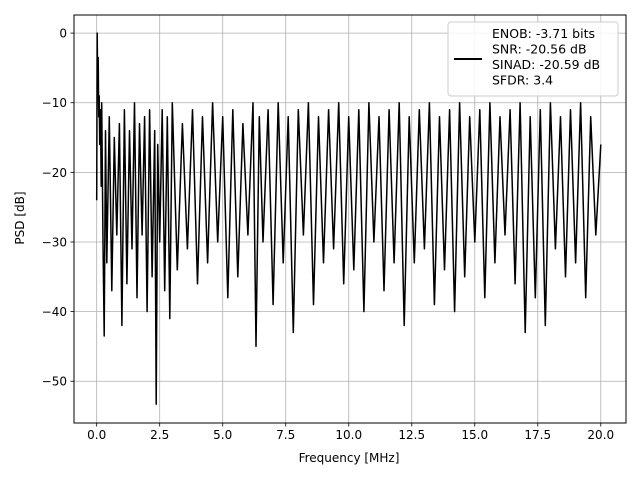 This screenshot has height=484, width=640. I want to click on x-tick-label: 17.5, so click(537, 435).